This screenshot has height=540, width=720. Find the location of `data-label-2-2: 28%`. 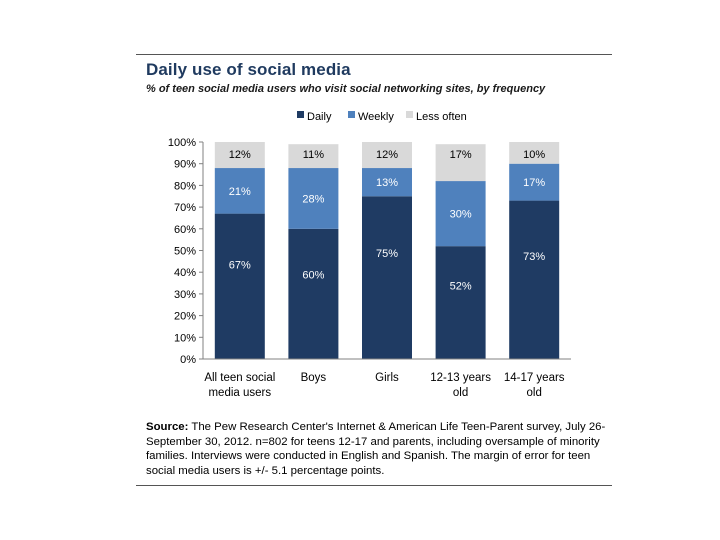

data-label-2-2: 28% is located at coordinates (313, 199).